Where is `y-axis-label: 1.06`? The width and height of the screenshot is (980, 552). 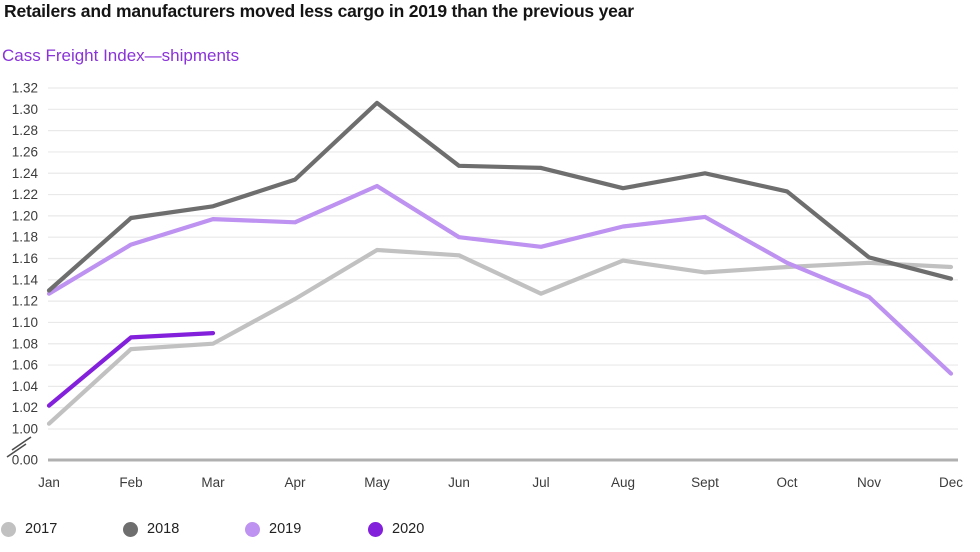 y-axis-label: 1.06 is located at coordinates (25, 365).